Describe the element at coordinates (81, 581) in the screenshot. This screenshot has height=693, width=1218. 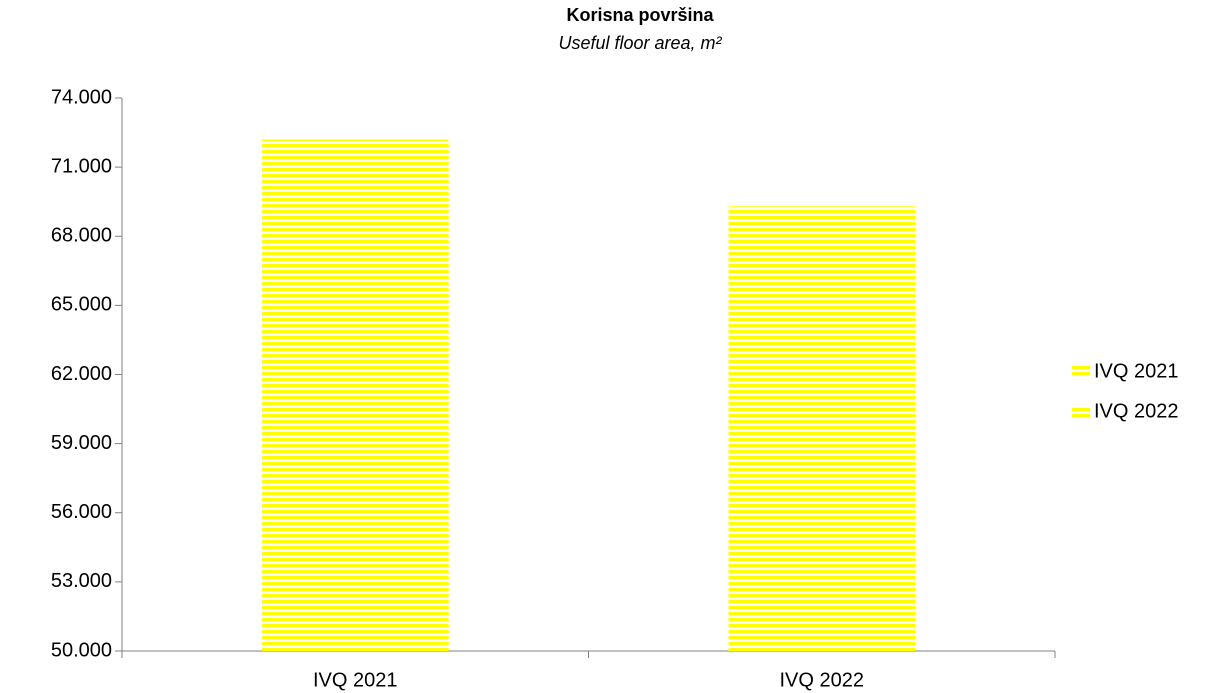
I see `y-tick-label: 53.000` at that location.